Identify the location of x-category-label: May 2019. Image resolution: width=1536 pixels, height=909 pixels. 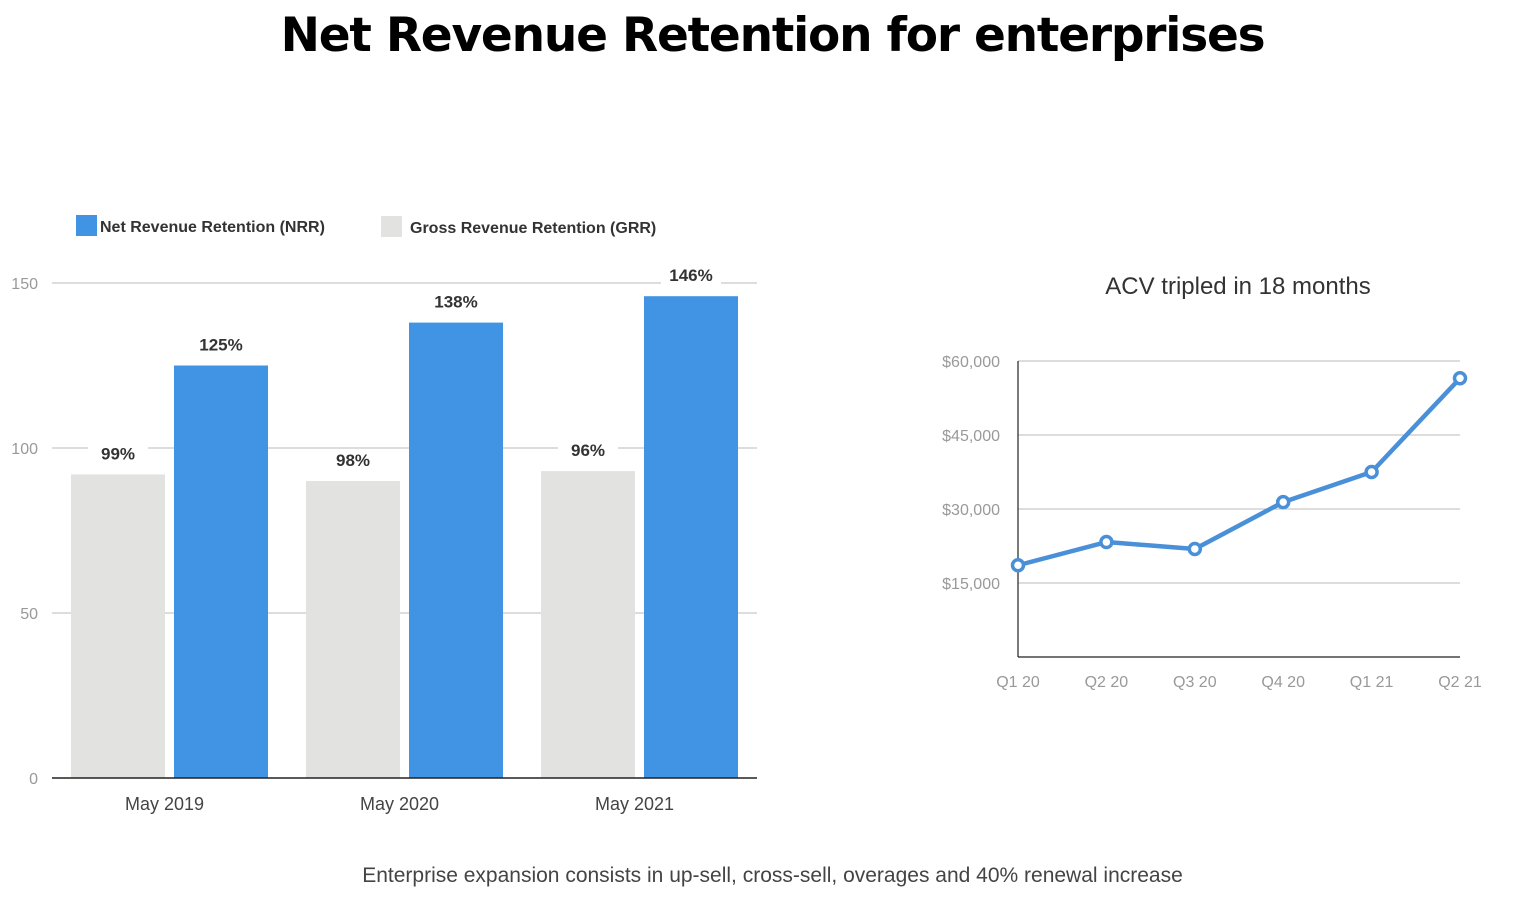
(164, 804).